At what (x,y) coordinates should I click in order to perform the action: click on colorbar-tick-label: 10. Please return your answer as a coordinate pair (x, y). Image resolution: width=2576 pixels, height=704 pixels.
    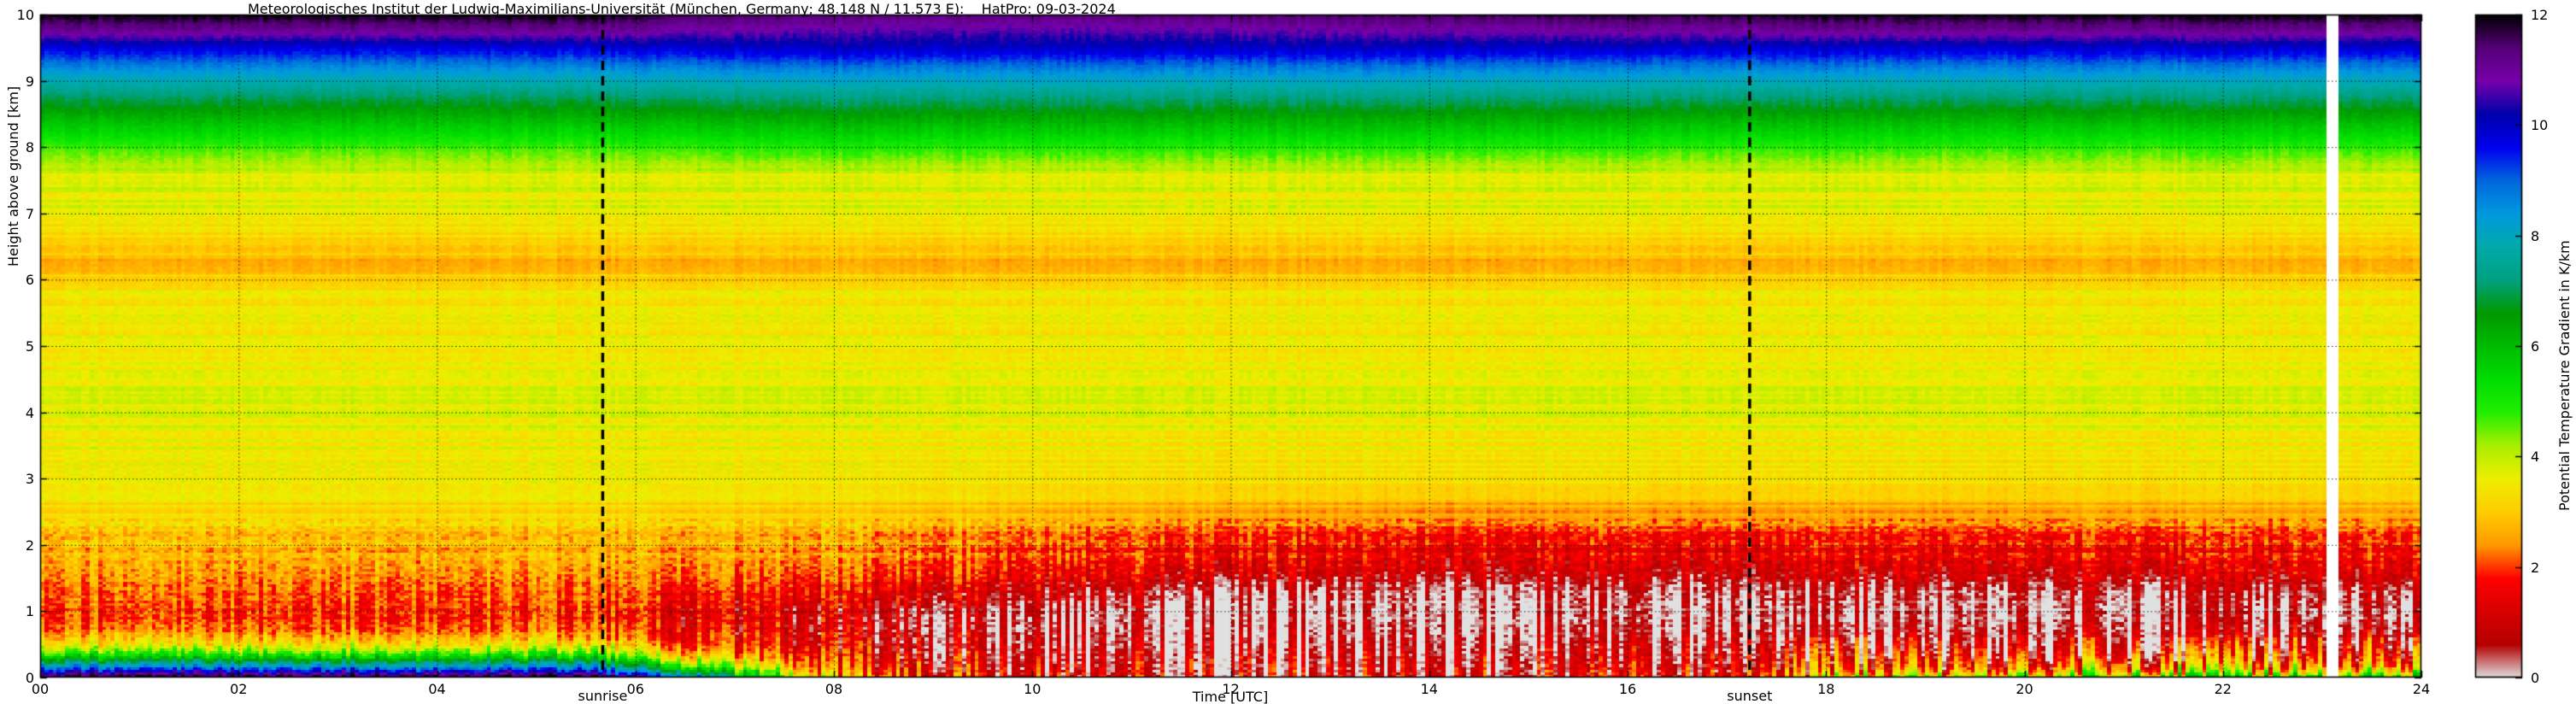
    Looking at the image, I should click on (2540, 125).